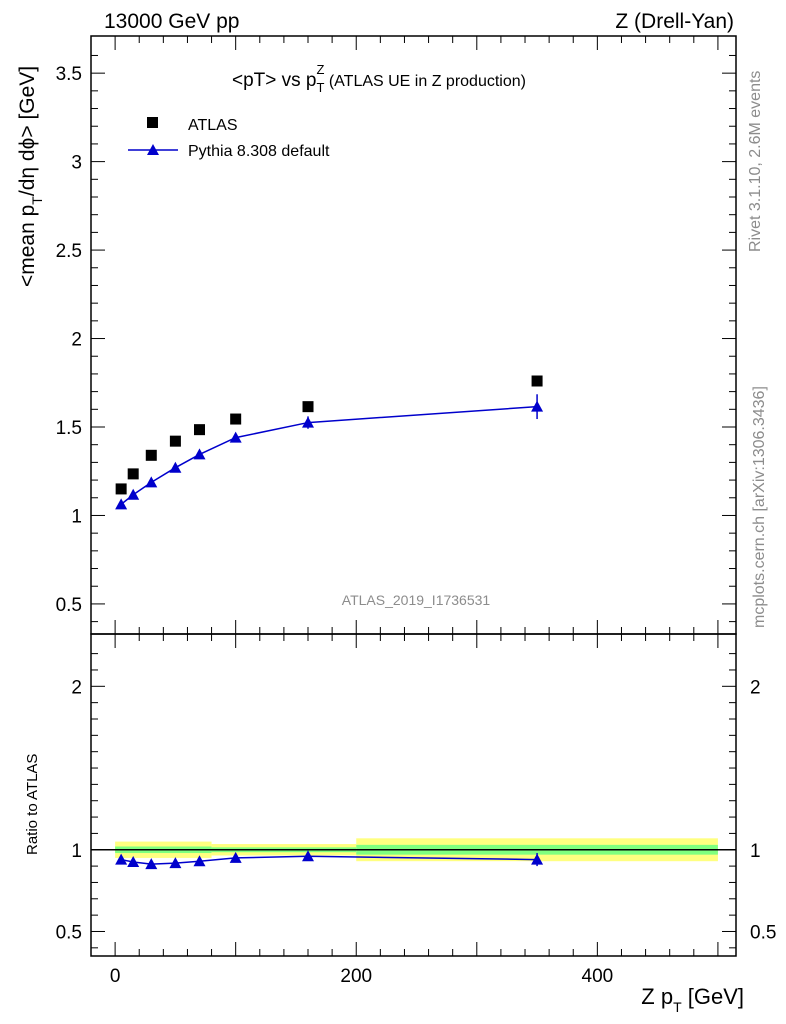 This screenshot has width=786, height=1024. Describe the element at coordinates (379, 78) in the screenshot. I see `plot-title: <pT> vs pTZ (ATLAS UE in Z production)` at that location.